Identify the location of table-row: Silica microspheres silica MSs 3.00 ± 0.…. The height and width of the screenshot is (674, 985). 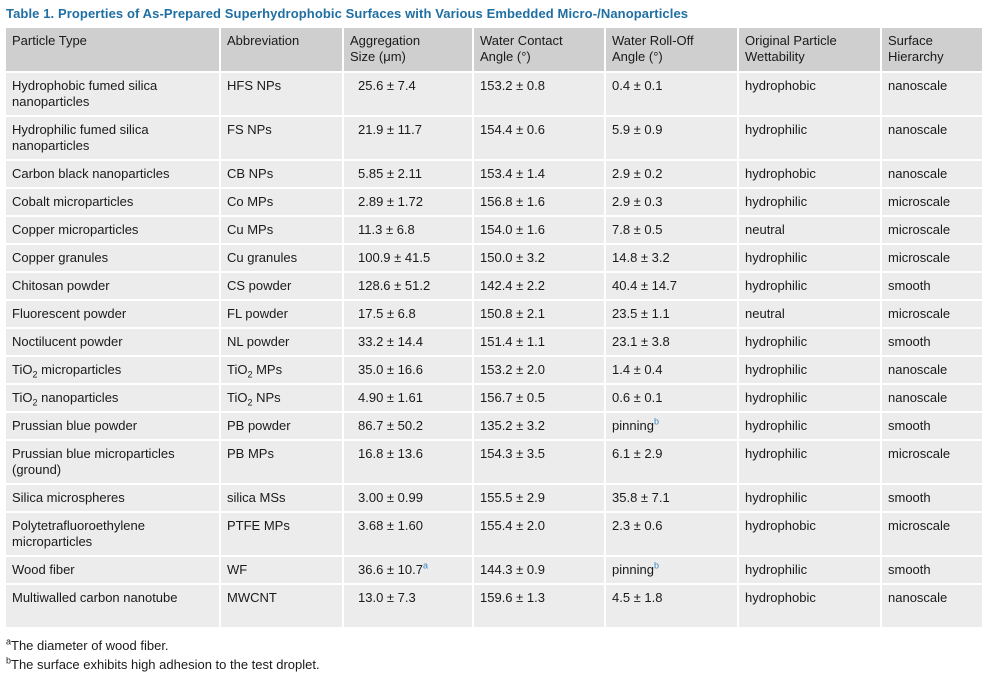
(494, 498).